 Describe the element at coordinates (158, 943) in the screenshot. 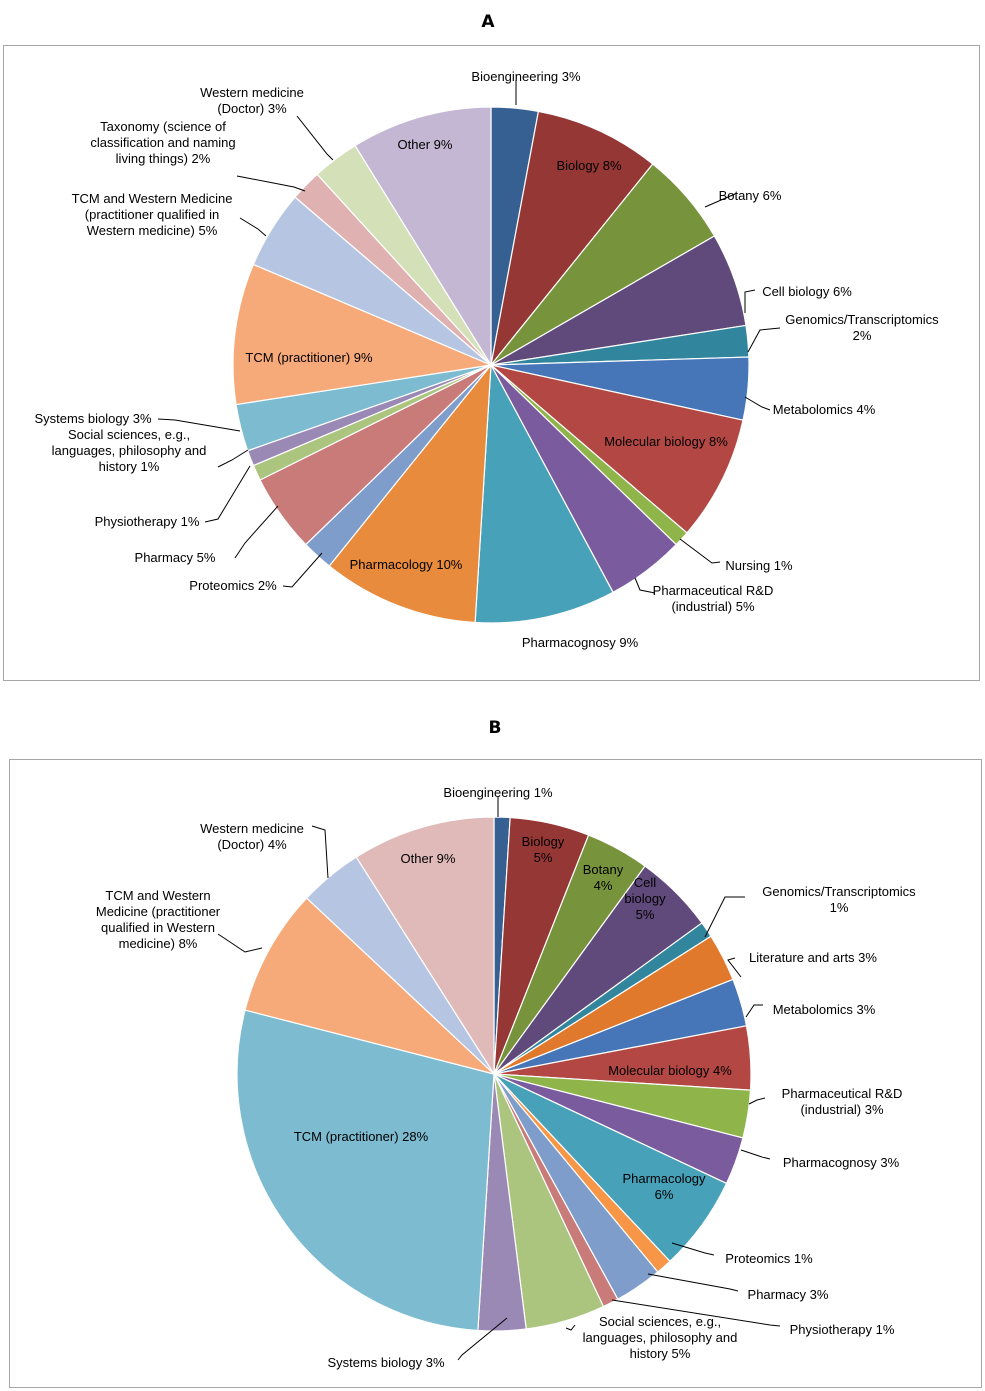

I see `pie-b-slice-label-17-line-3: medicine) 8%` at that location.